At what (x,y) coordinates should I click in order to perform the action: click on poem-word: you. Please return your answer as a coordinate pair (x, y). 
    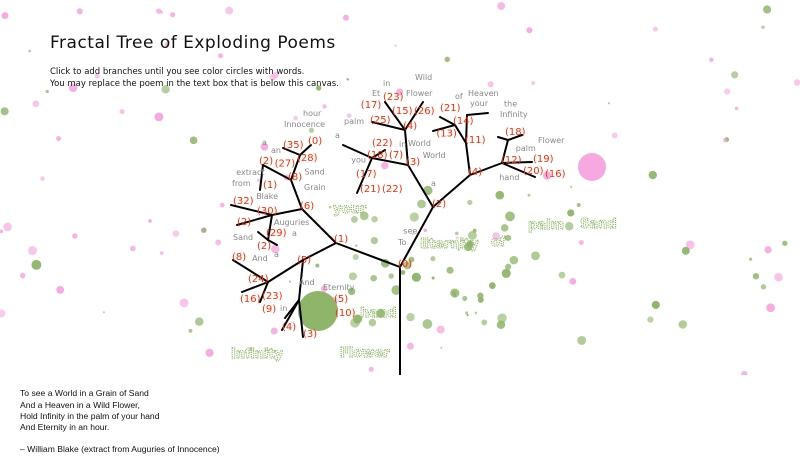
    Looking at the image, I should click on (358, 160).